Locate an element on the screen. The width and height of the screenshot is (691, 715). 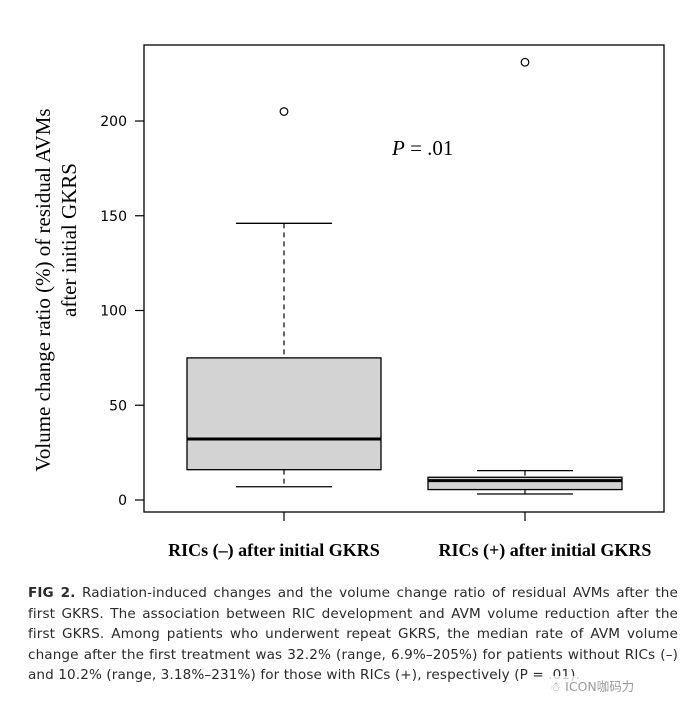
p-value-annotation: P = .01 is located at coordinates (422, 148).